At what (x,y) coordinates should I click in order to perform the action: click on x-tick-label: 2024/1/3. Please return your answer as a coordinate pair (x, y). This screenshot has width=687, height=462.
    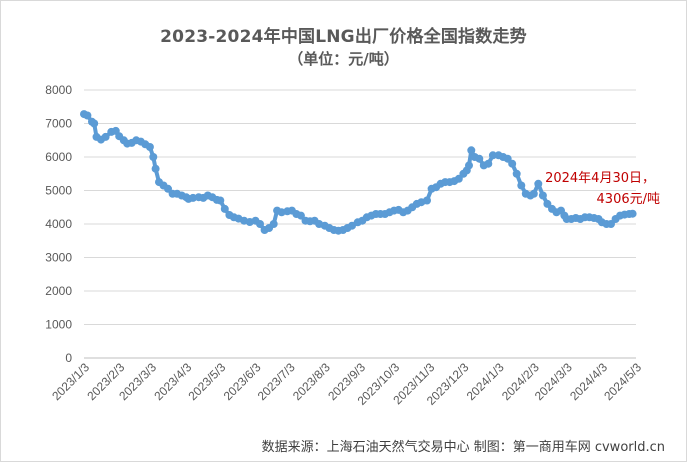
    Looking at the image, I should click on (485, 381).